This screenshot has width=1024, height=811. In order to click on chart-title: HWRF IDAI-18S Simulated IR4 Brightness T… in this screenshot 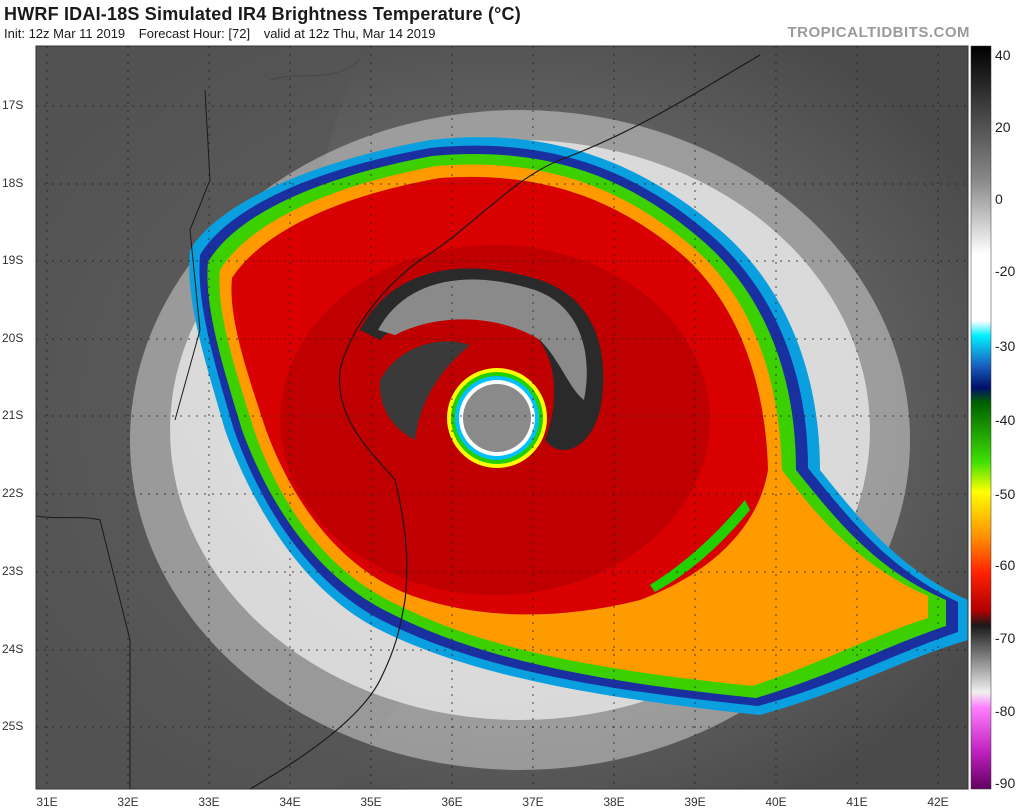, I will do `click(262, 14)`.